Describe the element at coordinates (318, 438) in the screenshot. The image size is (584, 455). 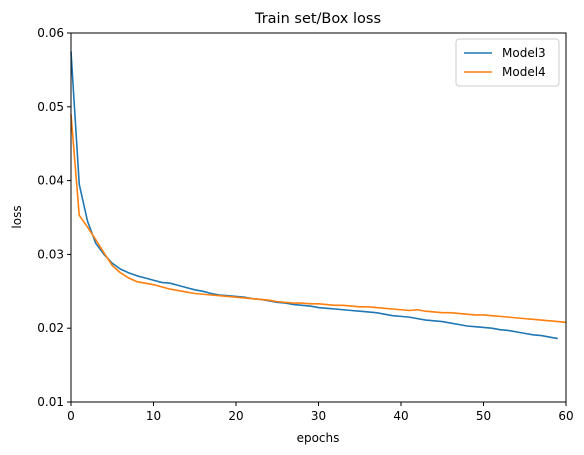
I see `x-axis-label: epochs` at that location.